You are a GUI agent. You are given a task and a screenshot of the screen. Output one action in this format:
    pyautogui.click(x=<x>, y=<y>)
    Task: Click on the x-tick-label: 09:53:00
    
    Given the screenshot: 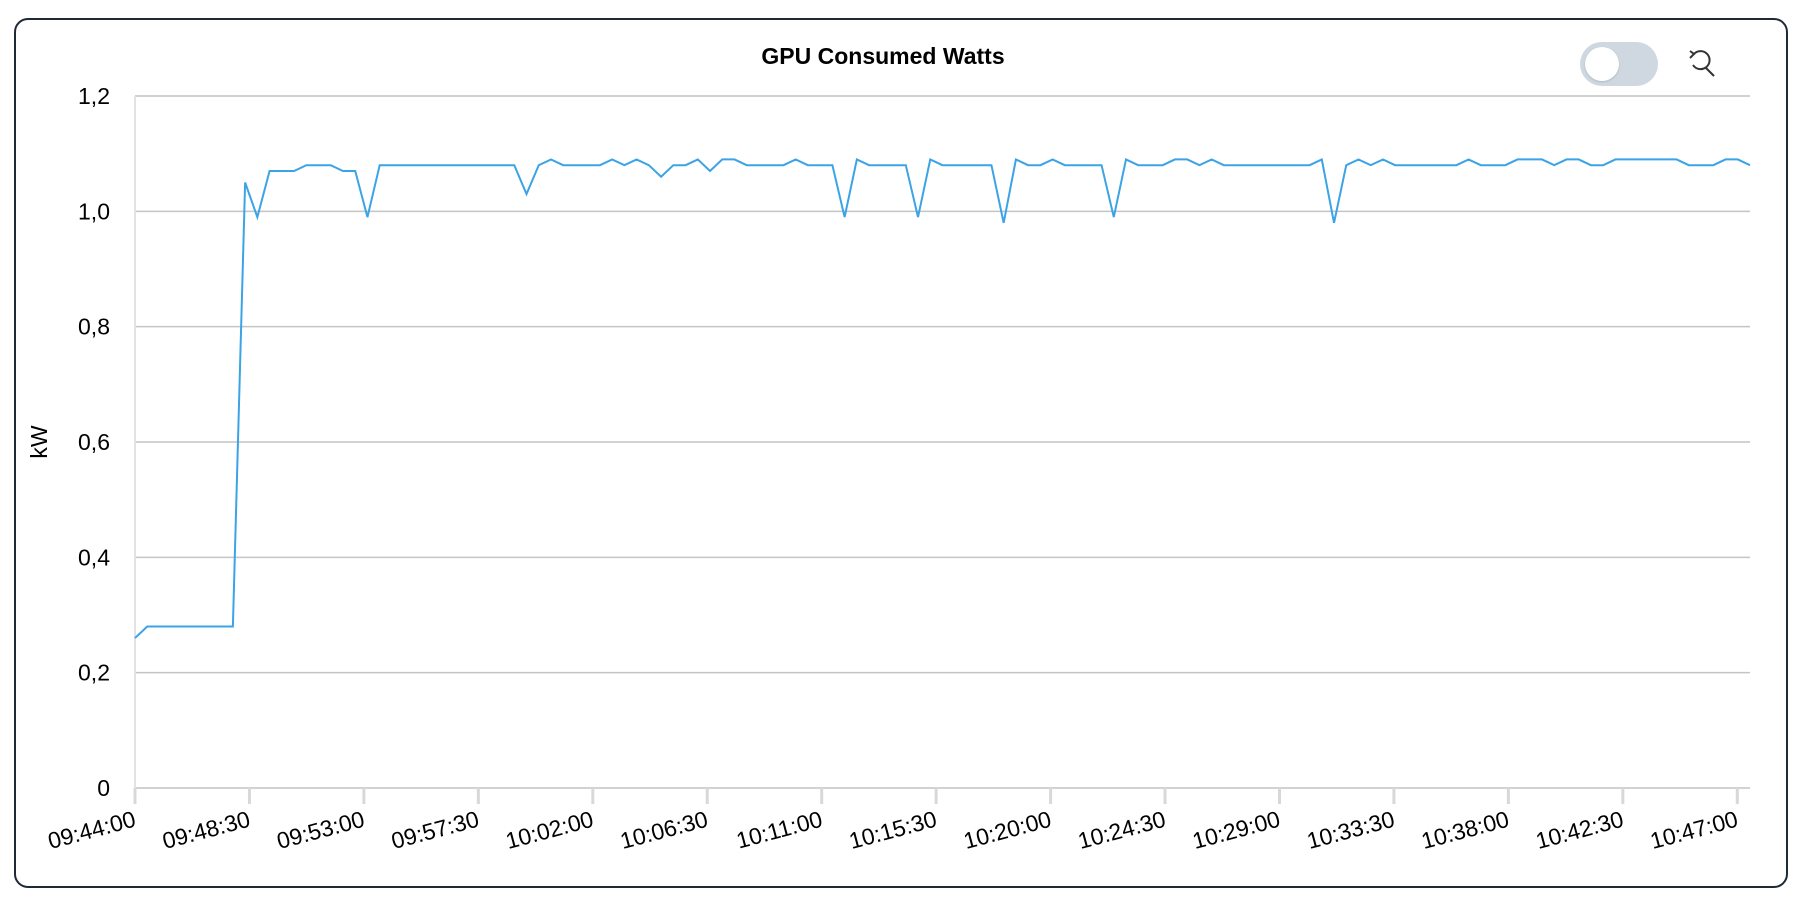 What is the action you would take?
    pyautogui.click(x=320, y=830)
    